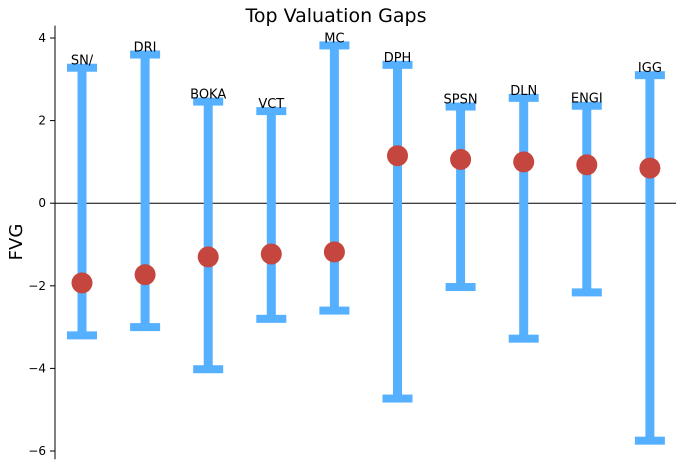 Image resolution: width=686 pixels, height=470 pixels. Describe the element at coordinates (587, 99) in the screenshot. I see `category-label: ENGI` at that location.